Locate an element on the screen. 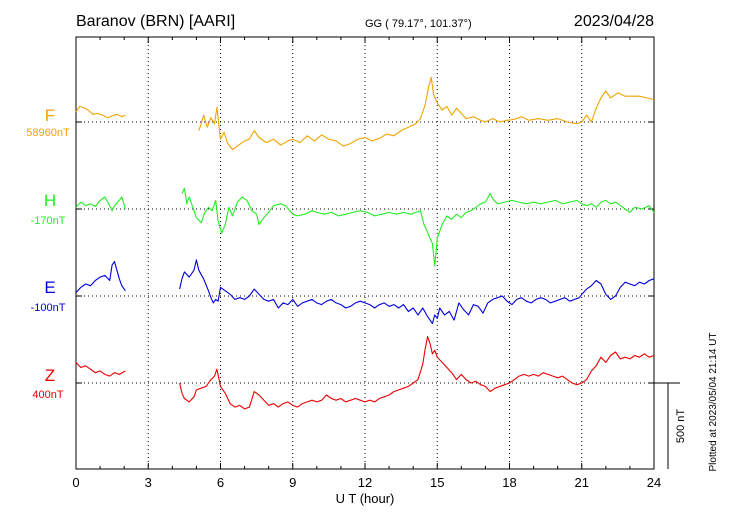 The height and width of the screenshot is (520, 730). x-tick-label: 18 is located at coordinates (509, 482).